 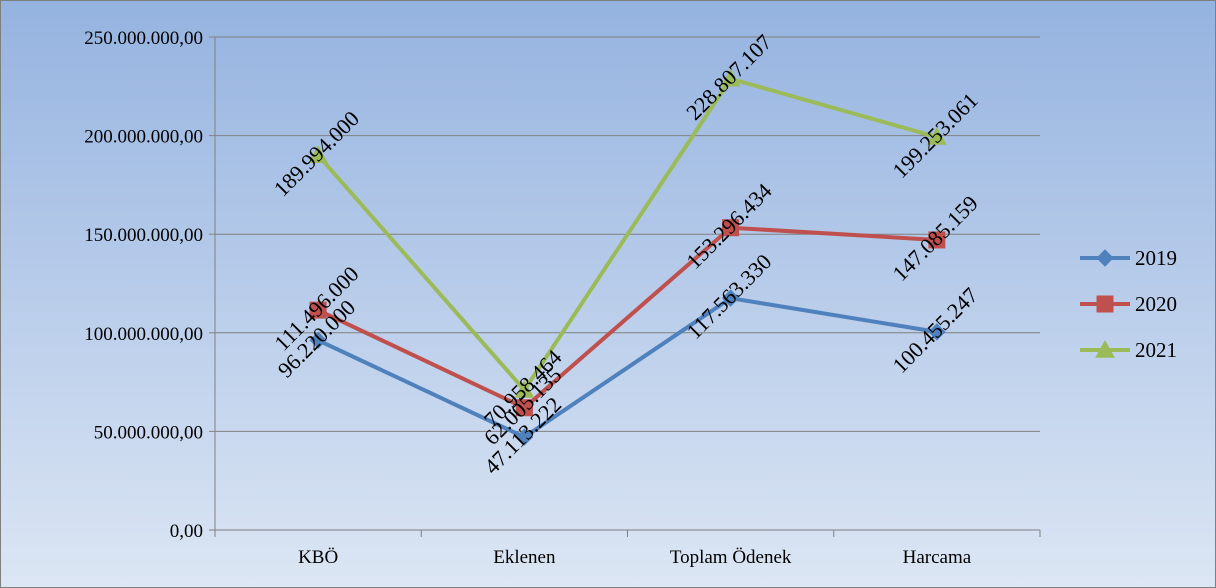 What do you see at coordinates (318, 557) in the screenshot?
I see `x-tick-label: KBÖ` at bounding box center [318, 557].